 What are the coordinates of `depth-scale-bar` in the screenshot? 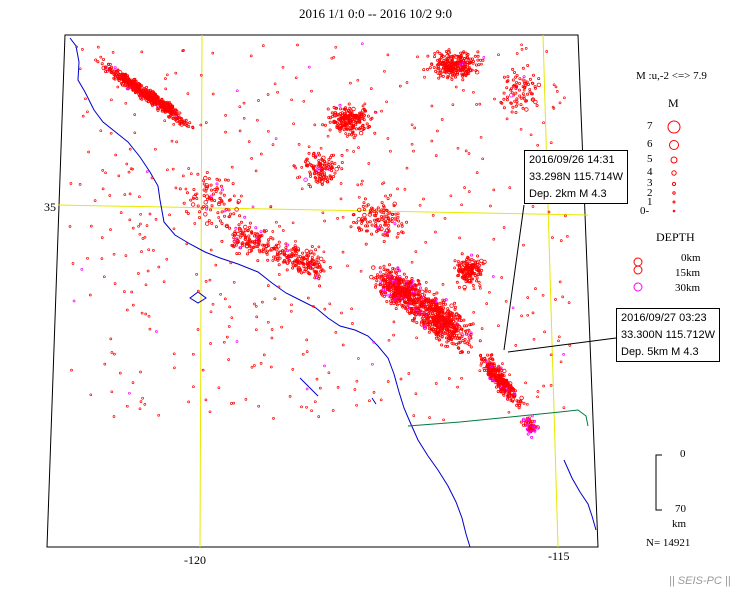 It's located at (658, 482).